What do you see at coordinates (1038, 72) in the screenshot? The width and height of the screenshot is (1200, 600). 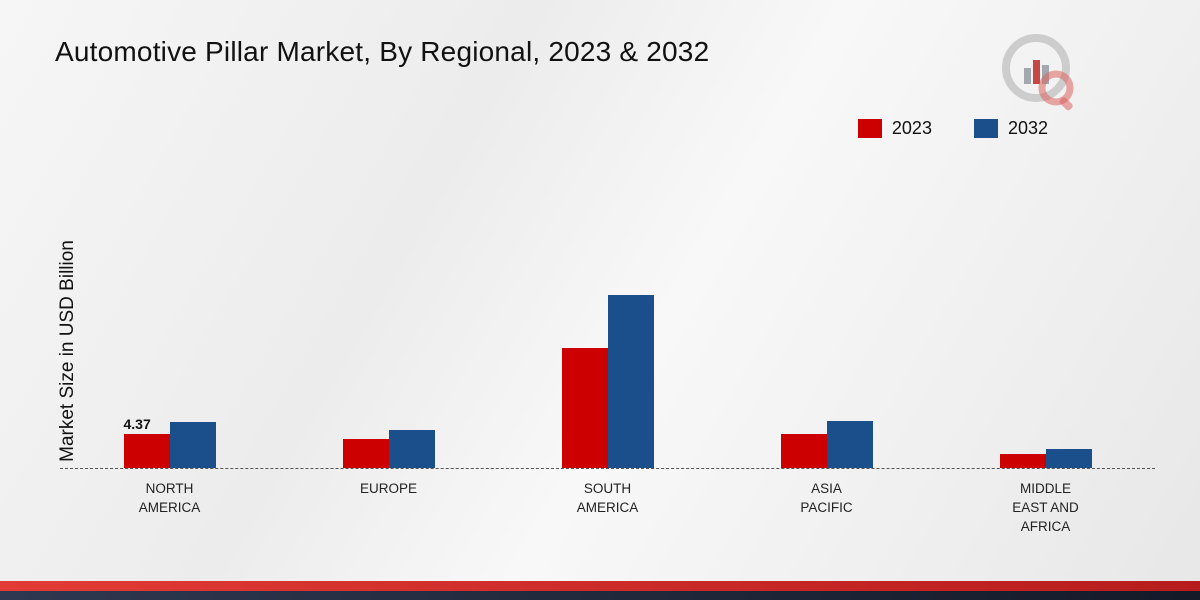 I see `bar-chart-magnifier-icon` at bounding box center [1038, 72].